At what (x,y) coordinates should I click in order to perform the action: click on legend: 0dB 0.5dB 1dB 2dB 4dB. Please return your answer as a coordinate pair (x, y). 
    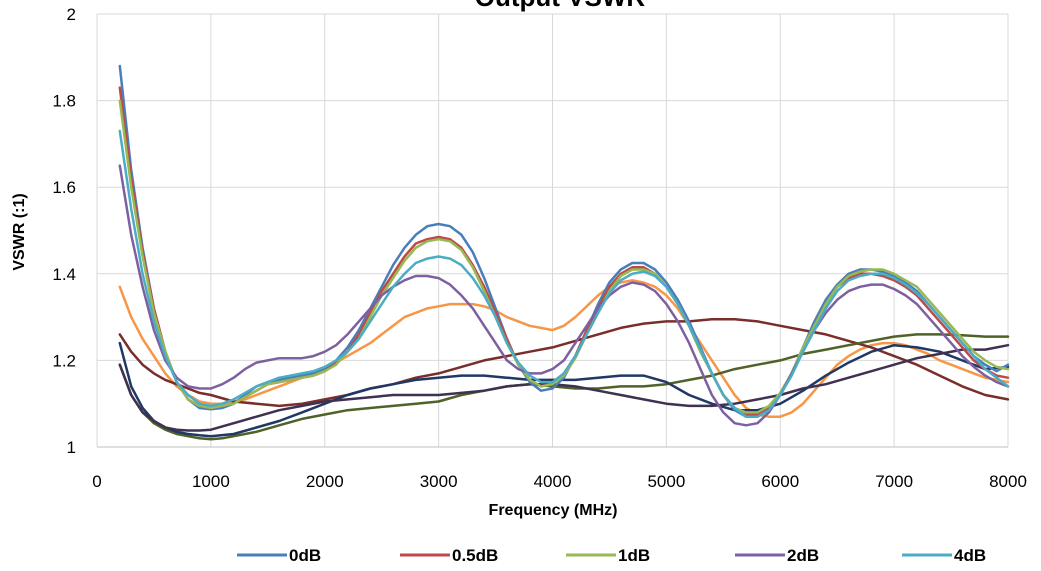
    Looking at the image, I should click on (611, 555).